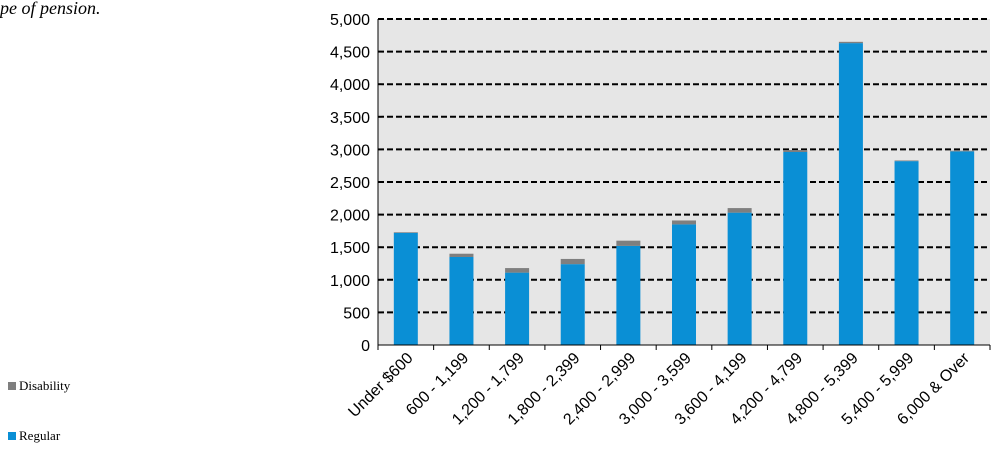 Image resolution: width=991 pixels, height=473 pixels. I want to click on legend-swatch-disability, so click(12, 386).